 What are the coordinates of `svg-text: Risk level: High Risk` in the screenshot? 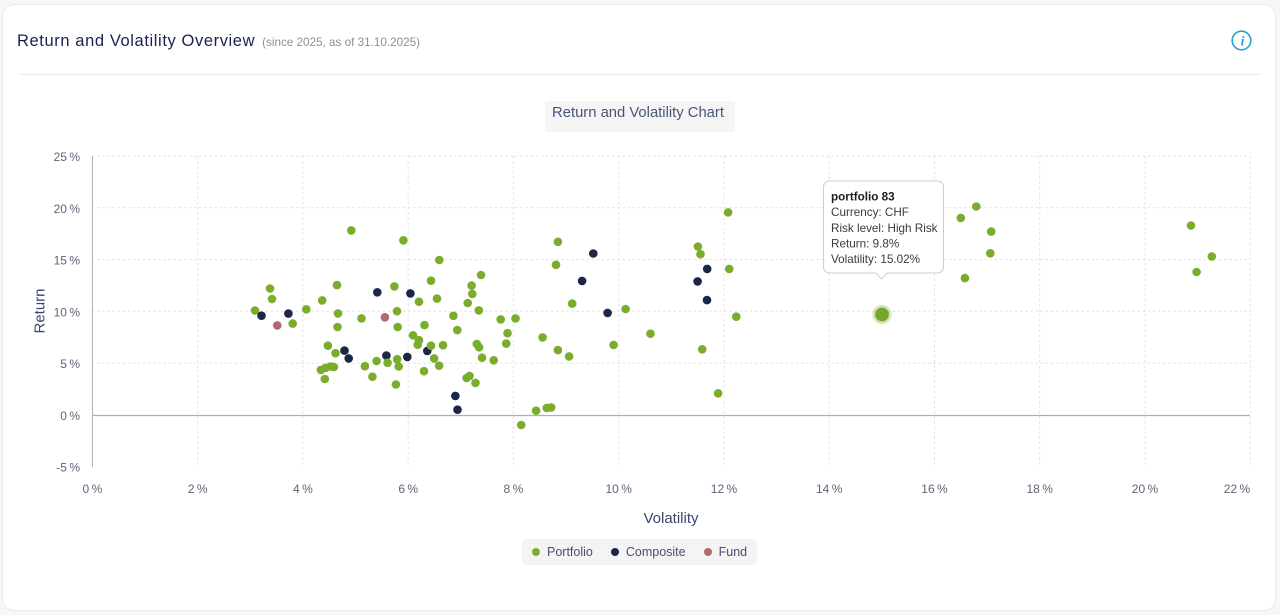 It's located at (884, 228).